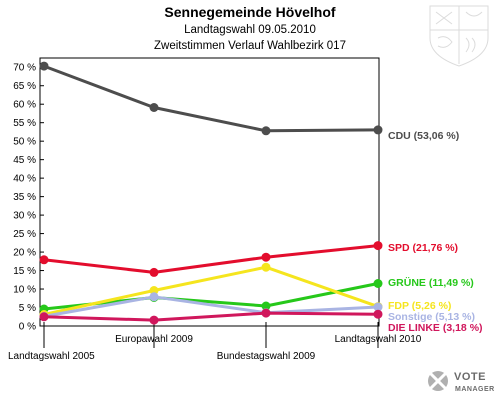  What do you see at coordinates (24, 86) in the screenshot?
I see `y-tick-label: 65 %` at bounding box center [24, 86].